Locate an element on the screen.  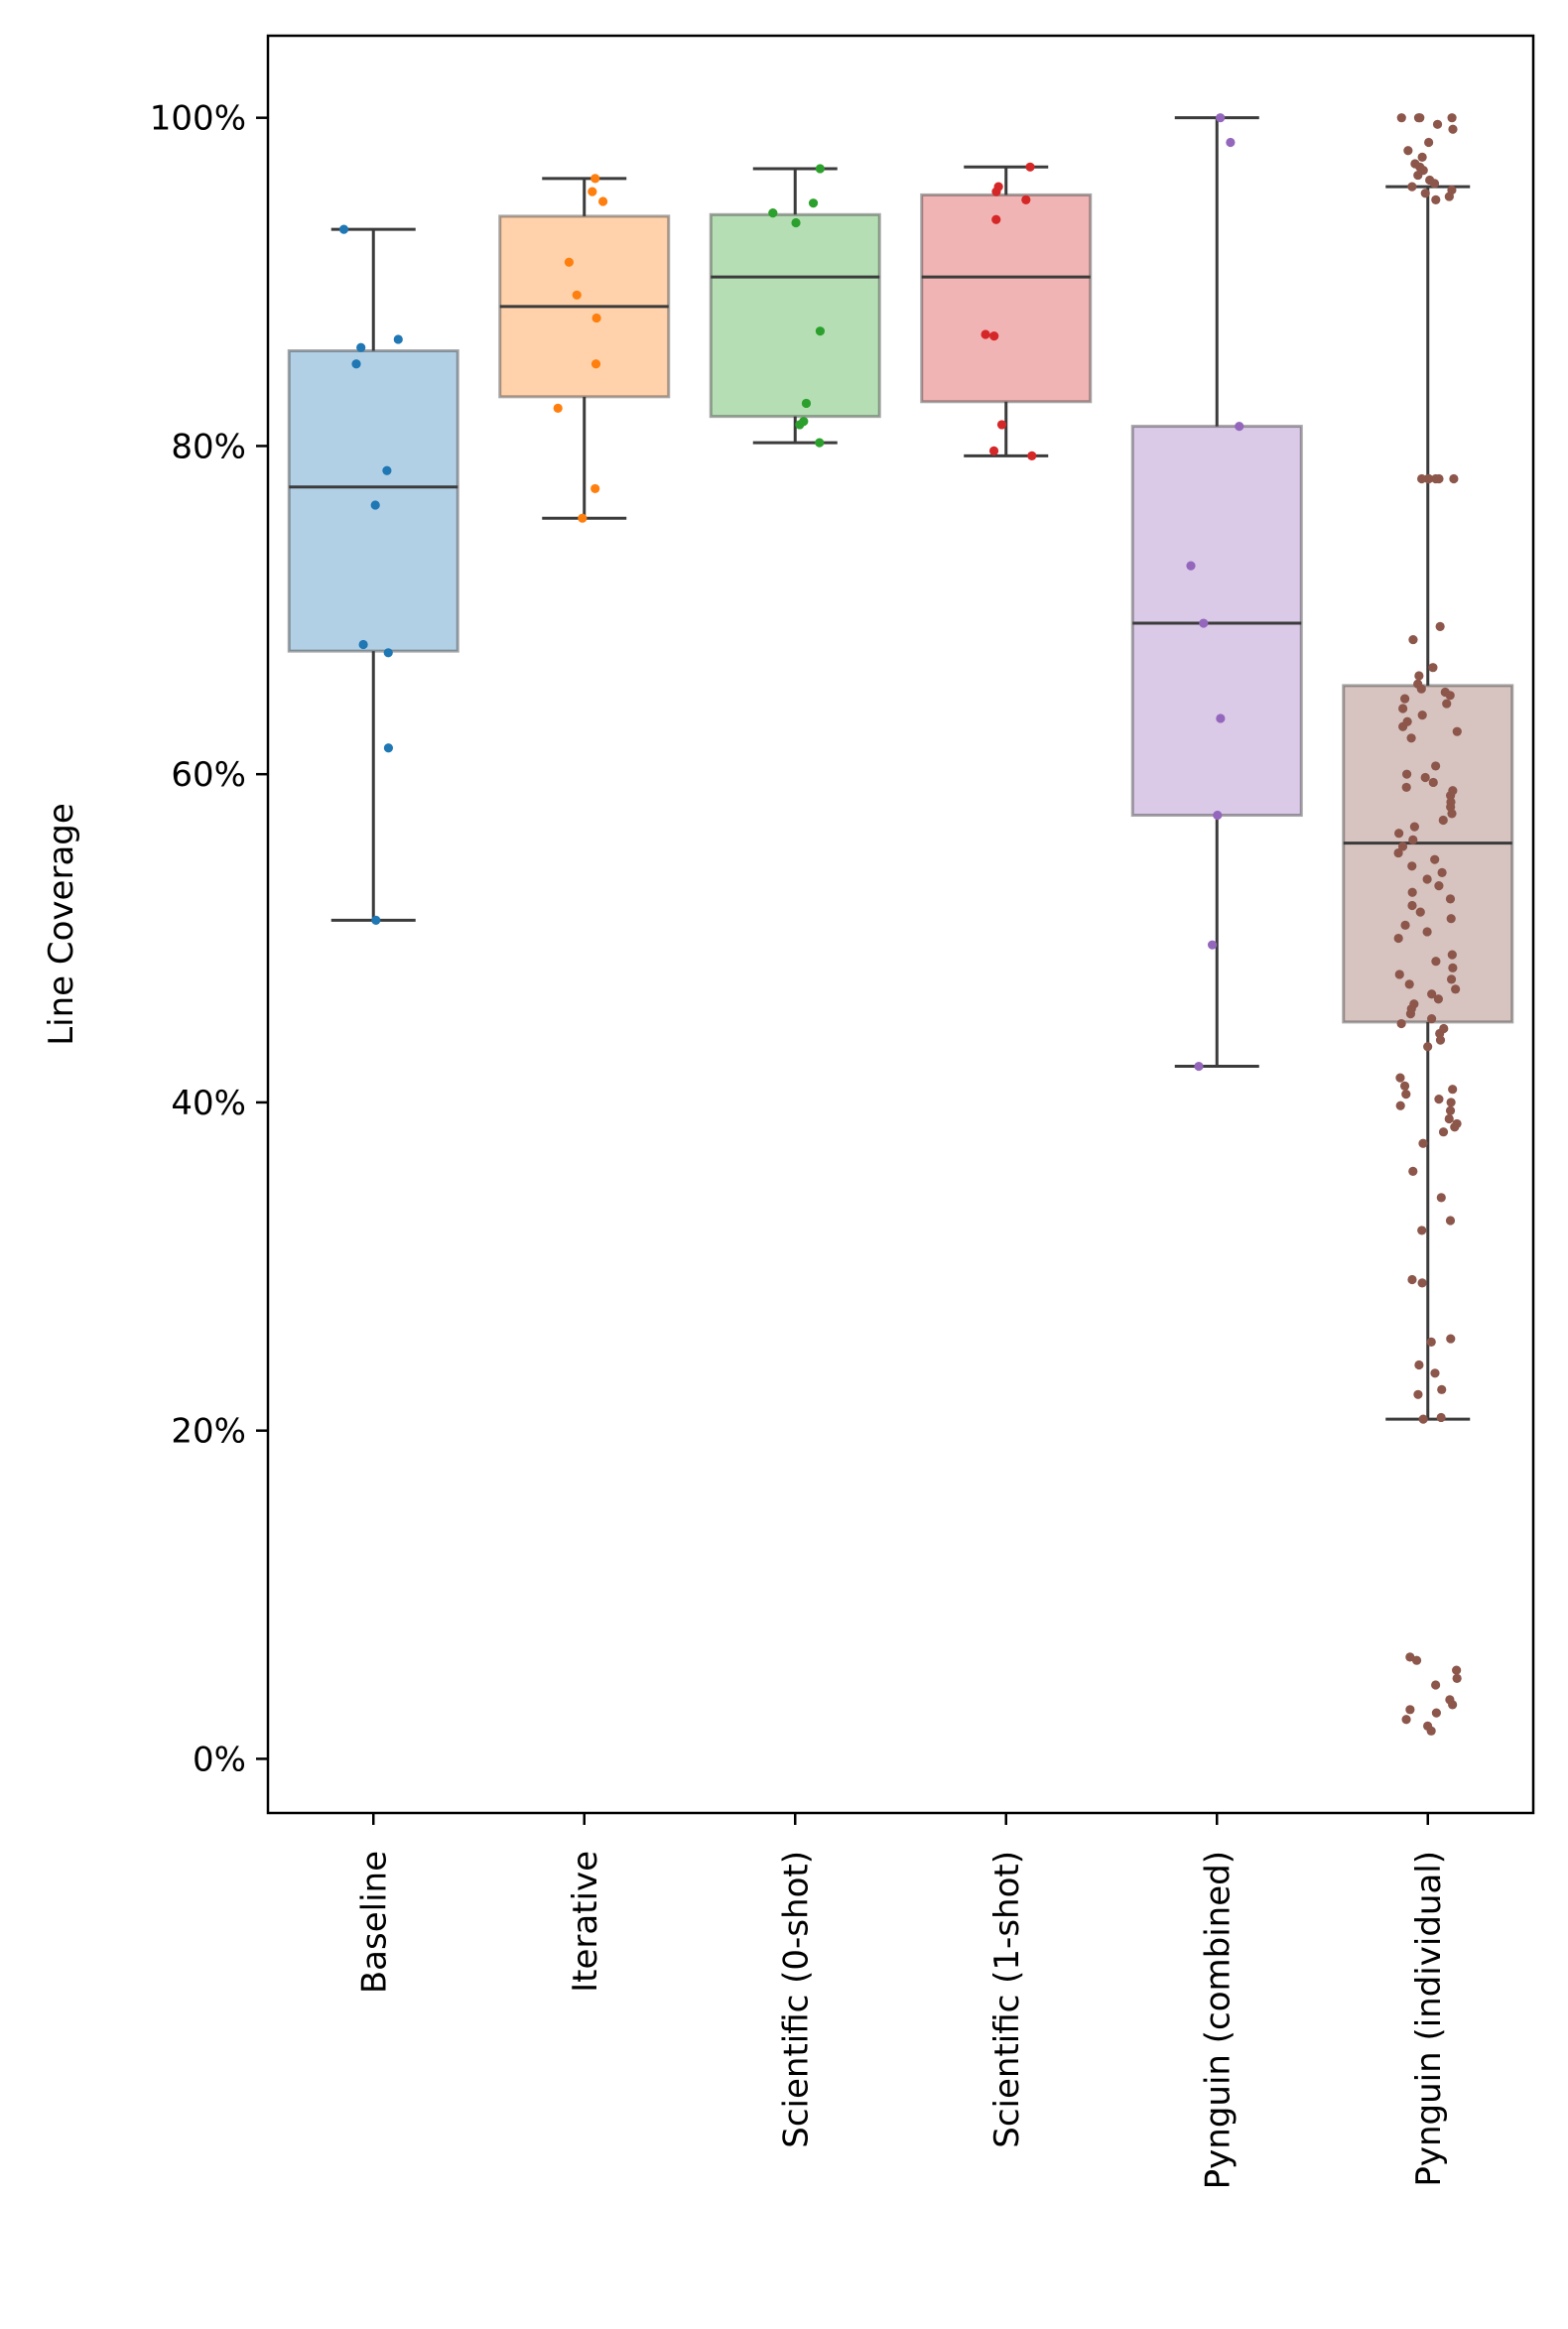
y-tick-label: 40% is located at coordinates (208, 1103).